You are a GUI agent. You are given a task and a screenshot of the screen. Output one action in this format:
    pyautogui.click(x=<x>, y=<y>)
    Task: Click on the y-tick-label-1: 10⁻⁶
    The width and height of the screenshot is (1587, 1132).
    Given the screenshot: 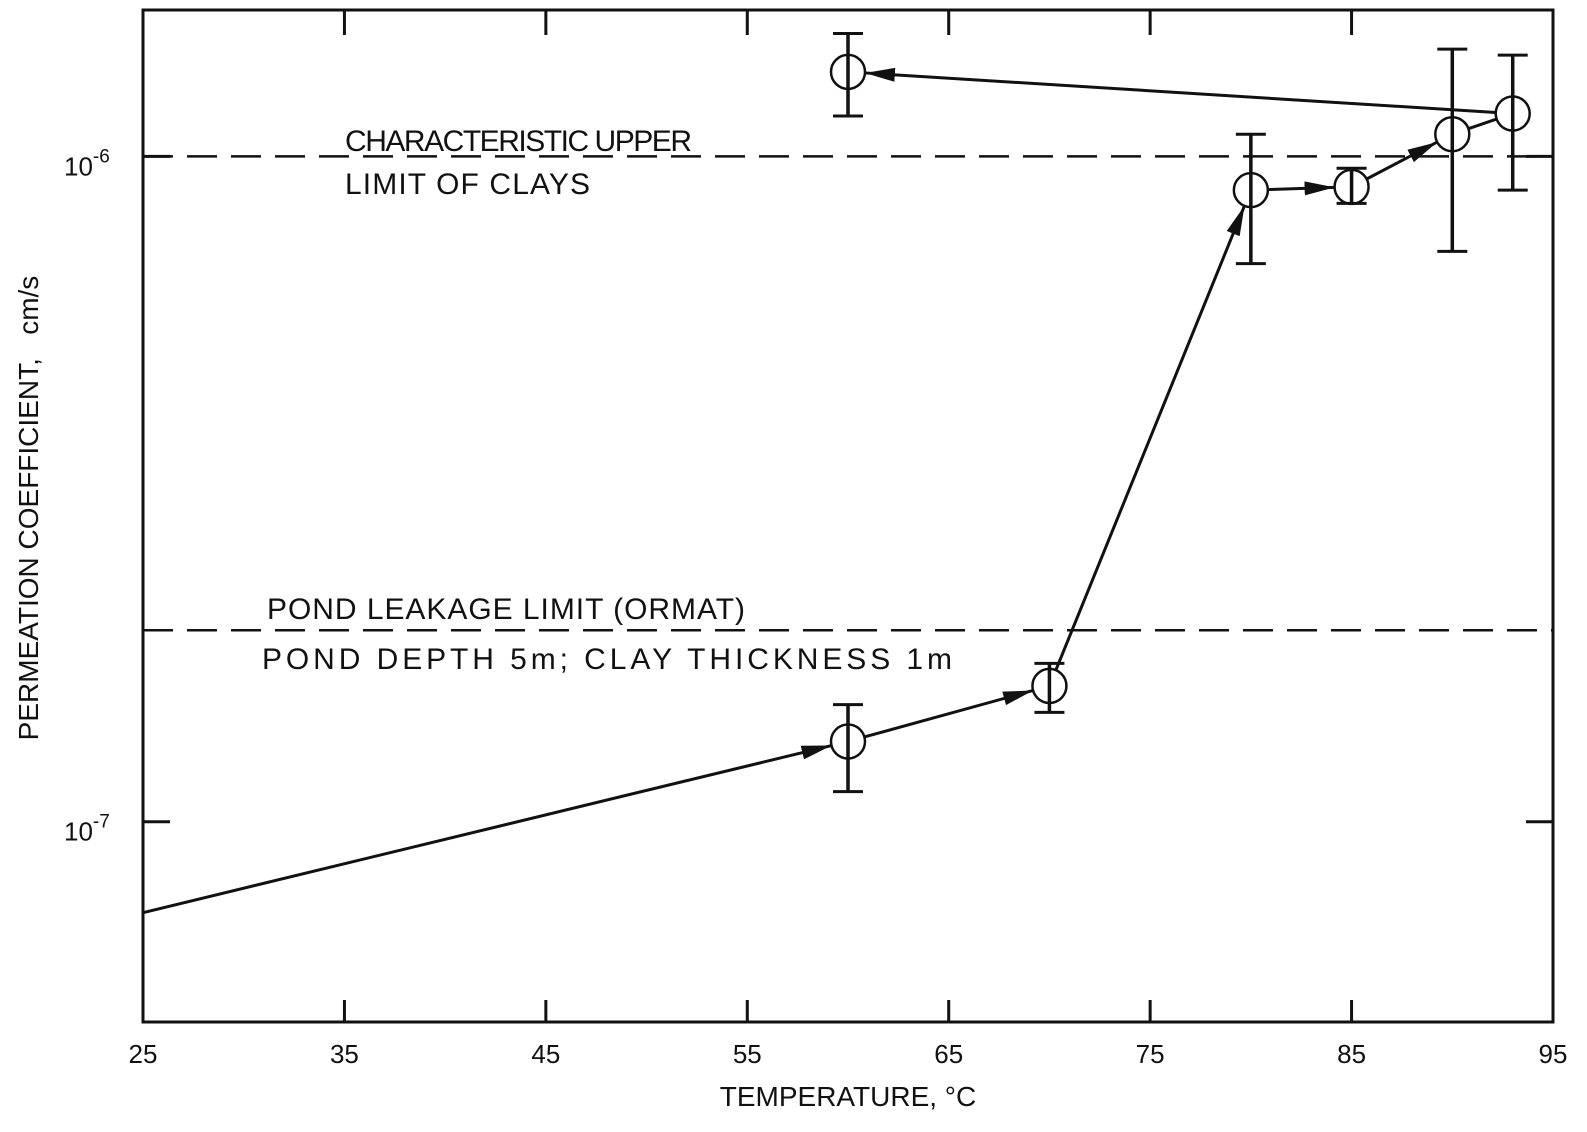 What is the action you would take?
    pyautogui.click(x=87, y=163)
    